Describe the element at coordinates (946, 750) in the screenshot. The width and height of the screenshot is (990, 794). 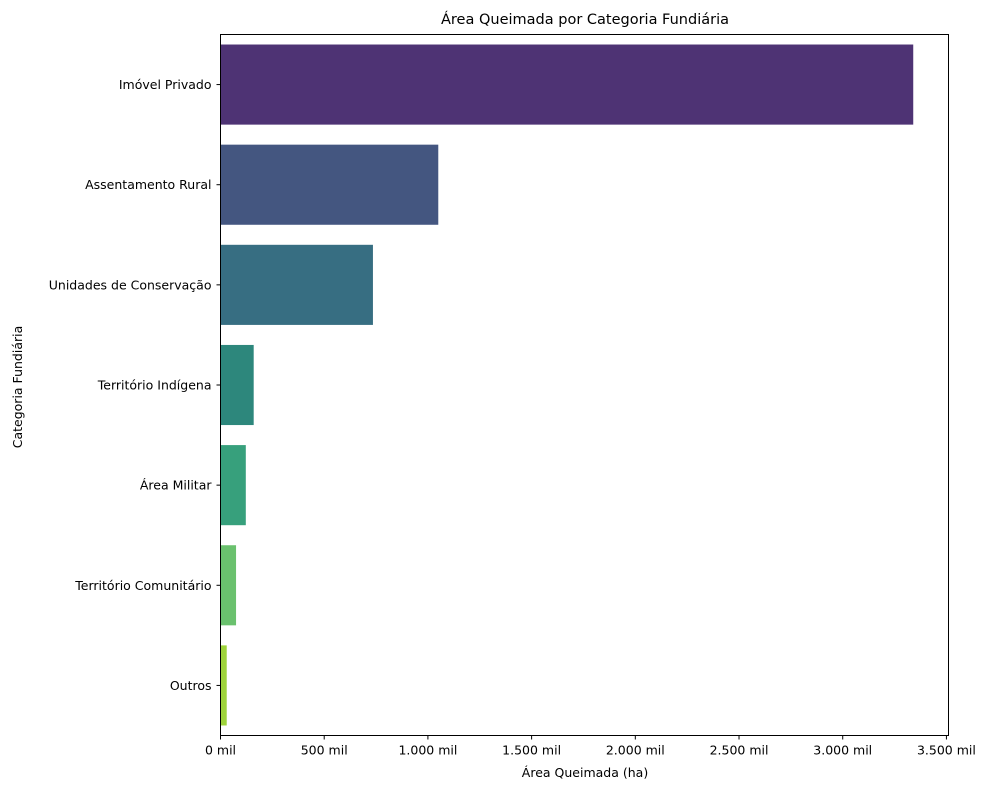
I see `x-tick-label: 3.500 mil` at that location.